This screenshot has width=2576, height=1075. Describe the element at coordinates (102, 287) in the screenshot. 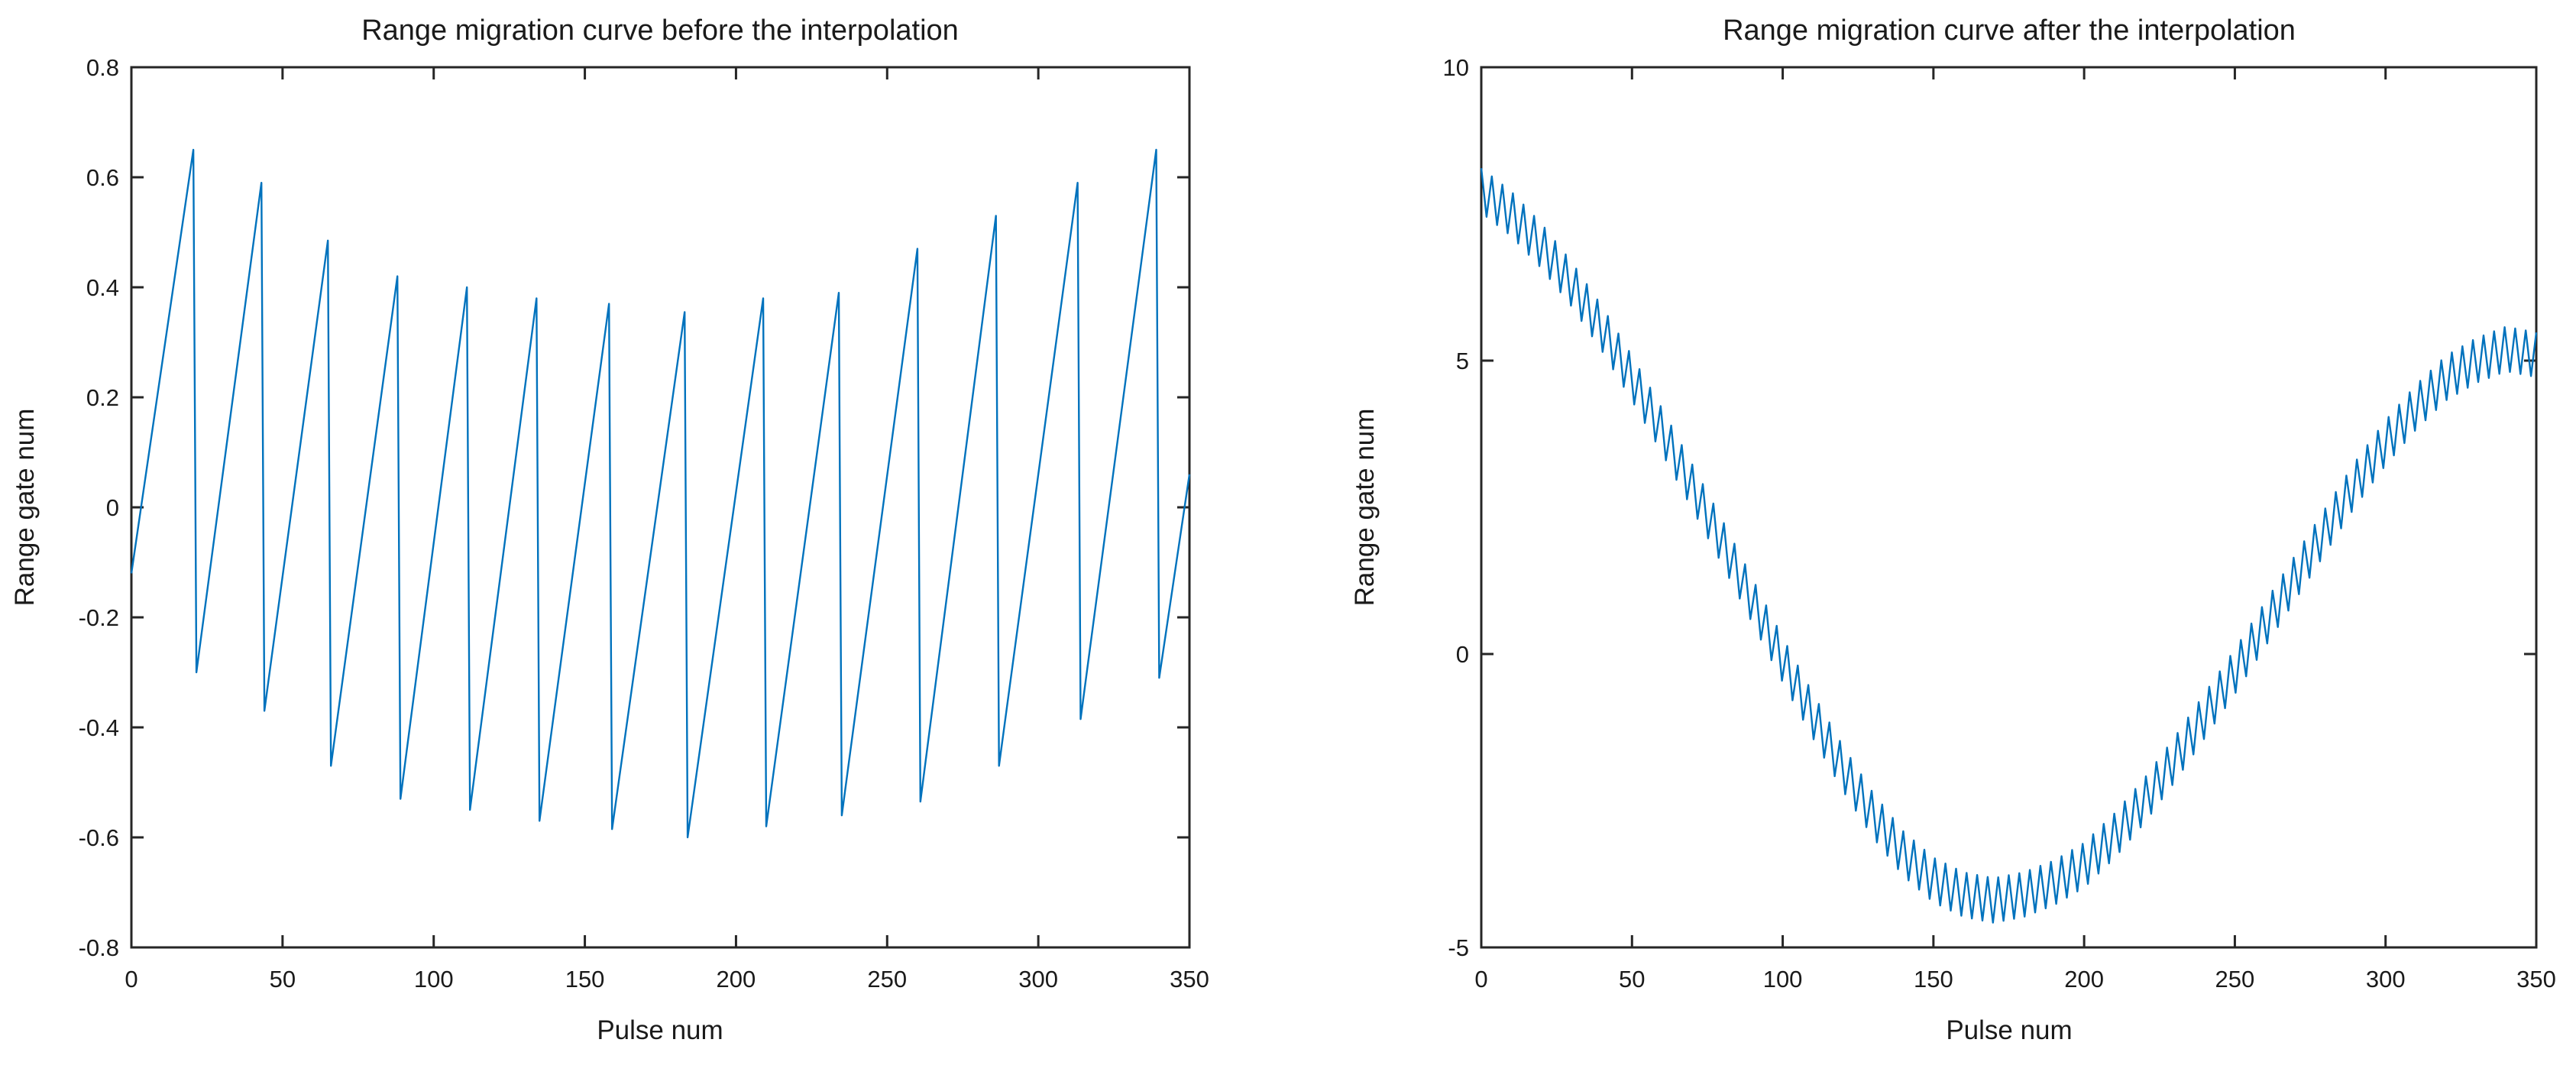

I see `y-tick-label: 0.4` at that location.